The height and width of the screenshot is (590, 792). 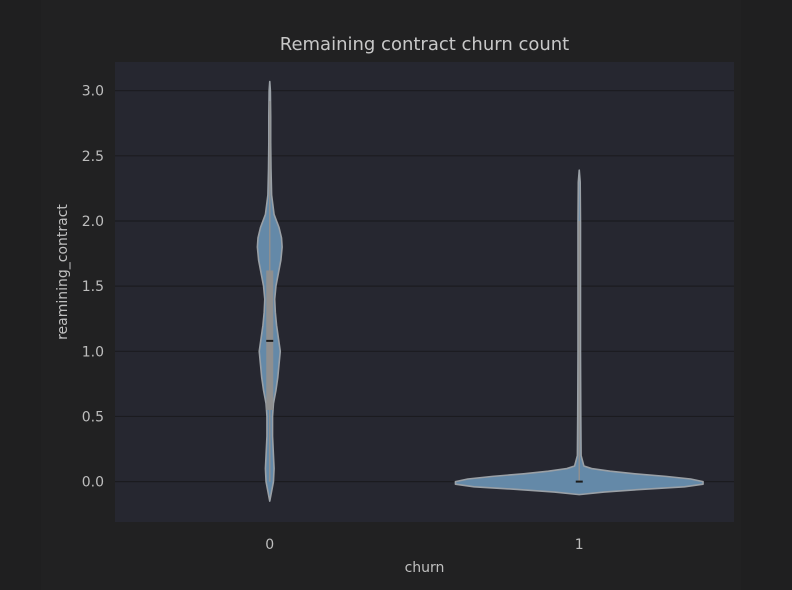 What do you see at coordinates (93, 417) in the screenshot?
I see `y-tick-label: 0.5` at bounding box center [93, 417].